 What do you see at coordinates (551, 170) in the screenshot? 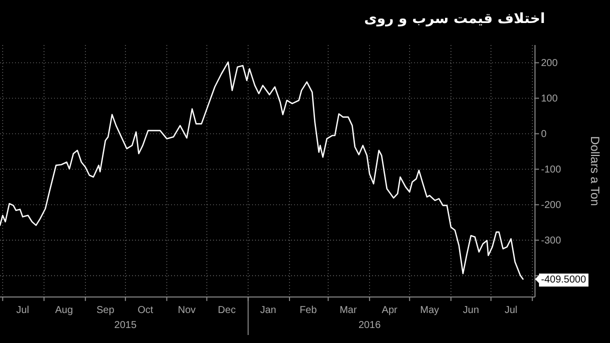
I see `y-tick-label: -100` at bounding box center [551, 170].